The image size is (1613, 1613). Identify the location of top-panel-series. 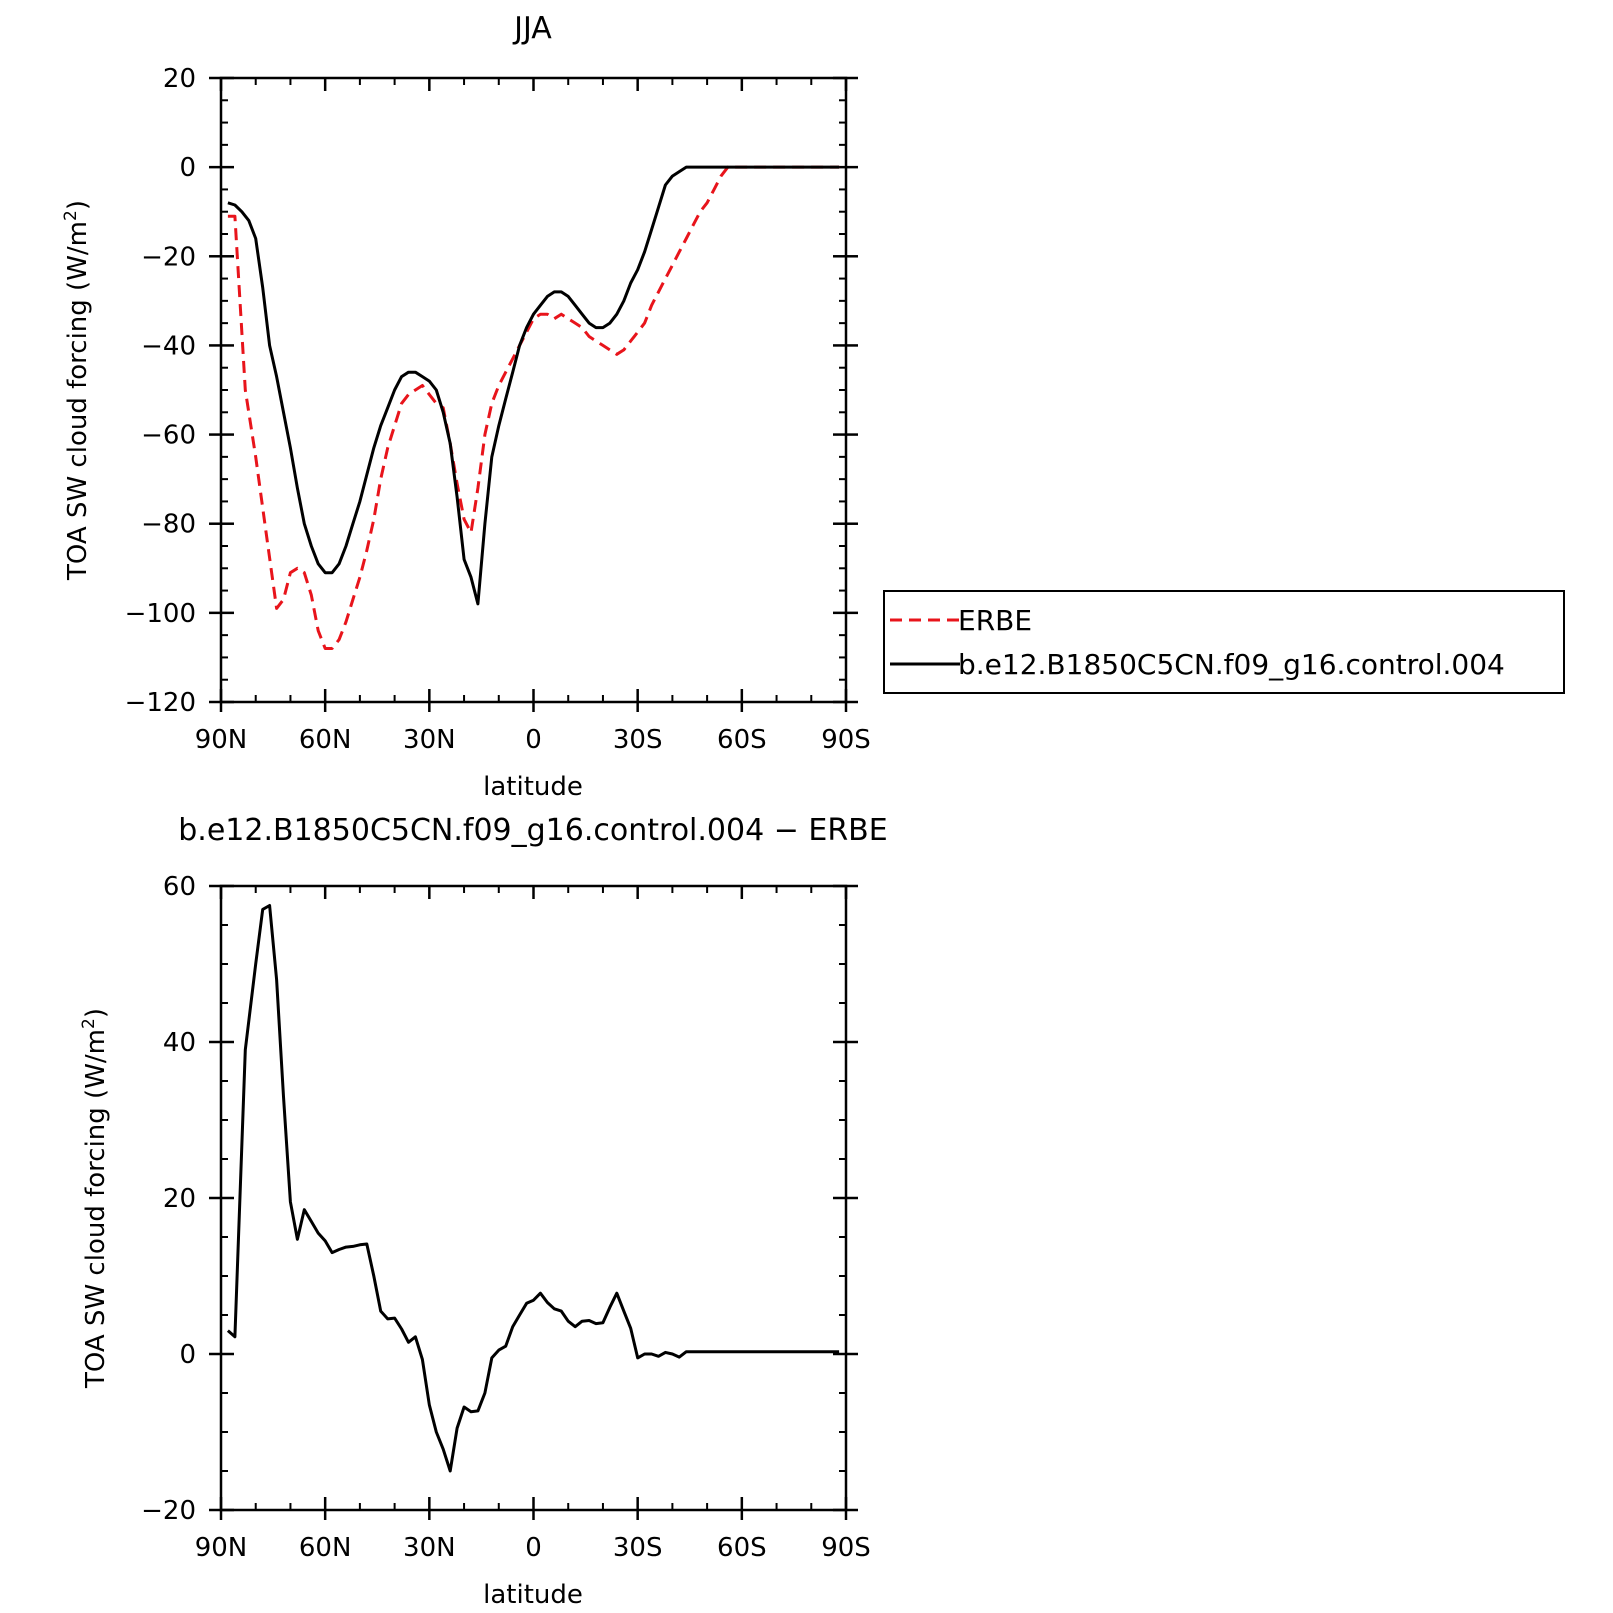
(533, 407).